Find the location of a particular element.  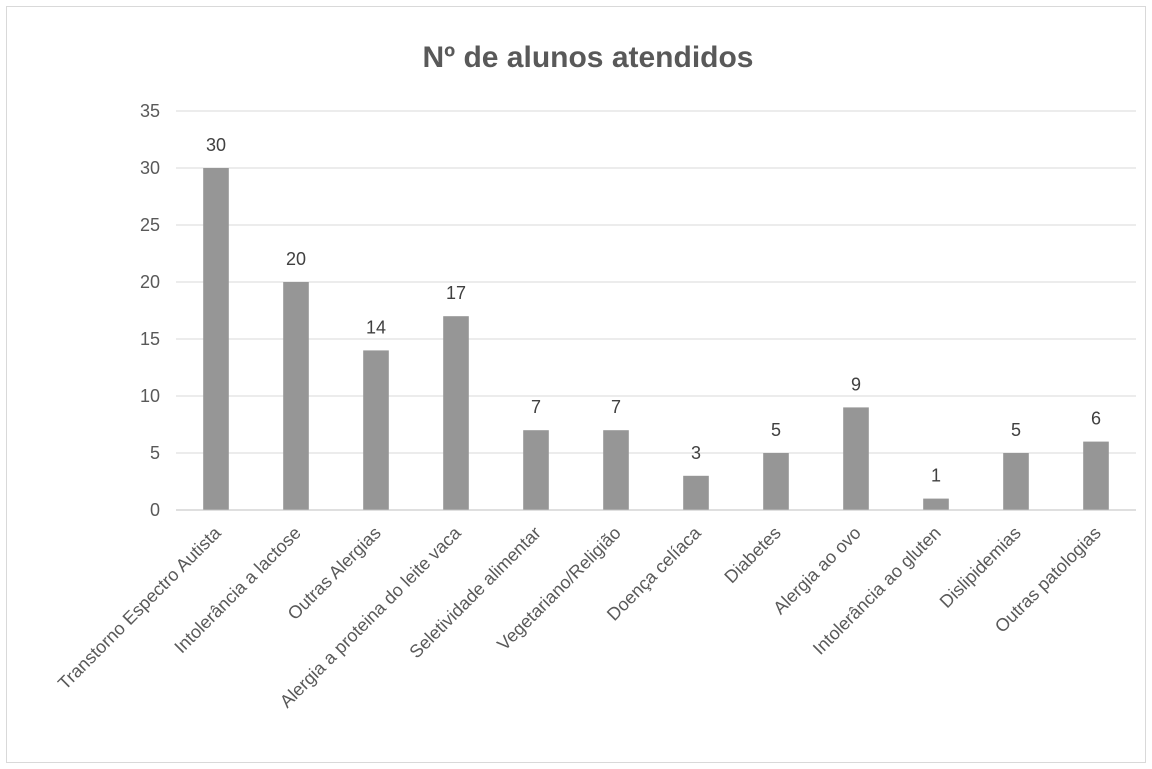

y-tick-label: 0 is located at coordinates (155, 510).